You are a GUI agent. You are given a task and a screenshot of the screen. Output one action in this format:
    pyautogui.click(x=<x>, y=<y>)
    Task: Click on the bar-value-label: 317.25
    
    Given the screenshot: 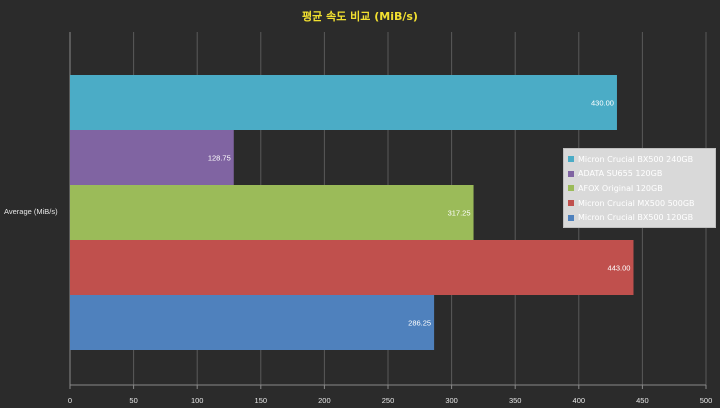 What is the action you would take?
    pyautogui.click(x=459, y=213)
    